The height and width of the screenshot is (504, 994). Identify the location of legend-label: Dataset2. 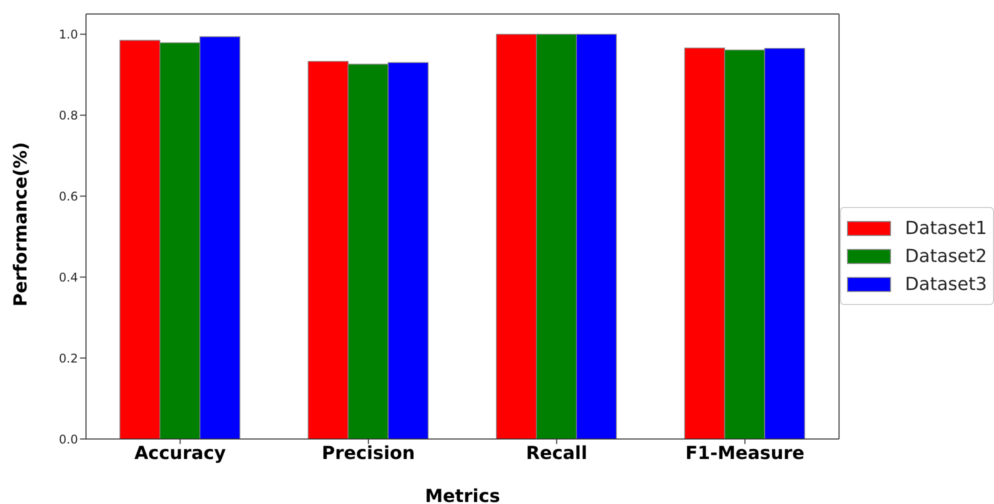
(946, 256).